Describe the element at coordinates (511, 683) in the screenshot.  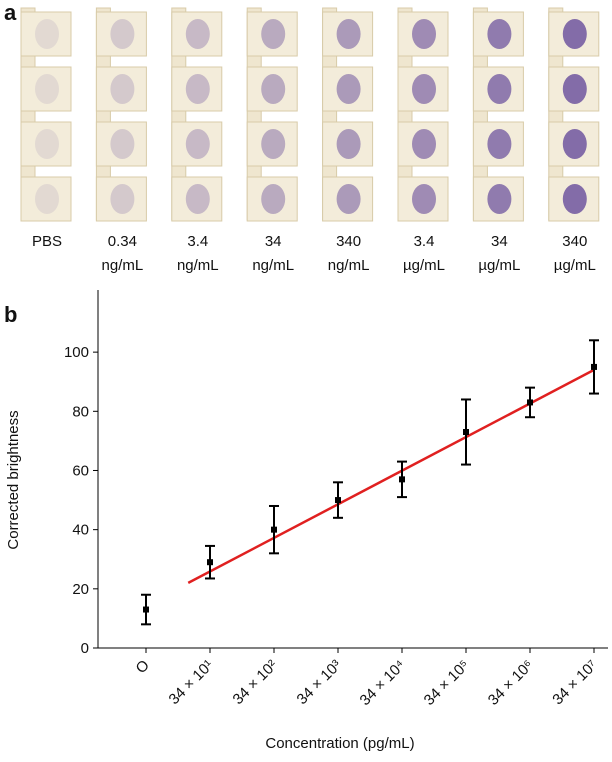
I see `x-tick-label: 34 × 10⁶` at that location.